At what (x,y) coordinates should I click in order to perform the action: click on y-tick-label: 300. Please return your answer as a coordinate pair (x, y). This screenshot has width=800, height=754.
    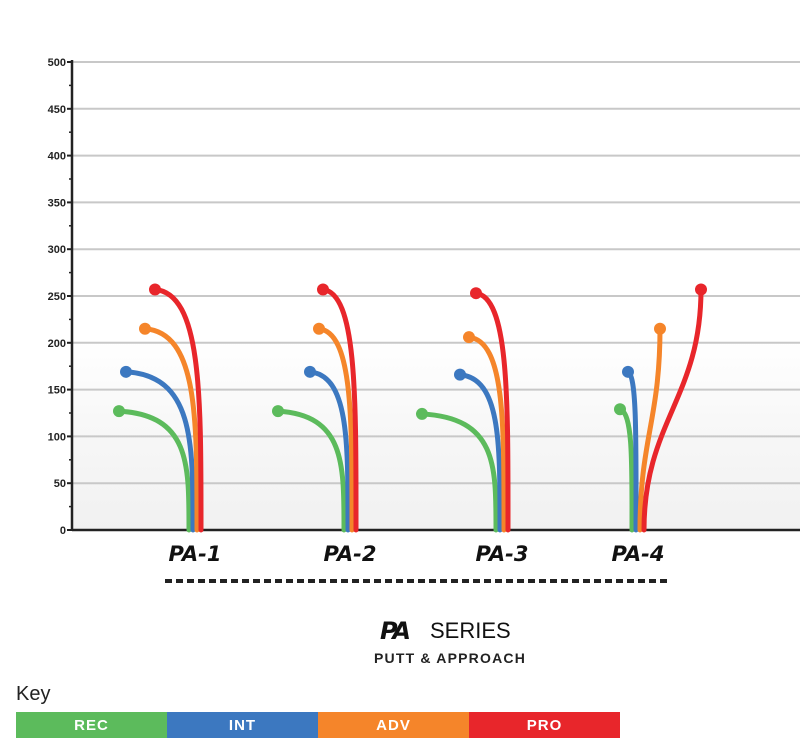
    Looking at the image, I should click on (57, 250).